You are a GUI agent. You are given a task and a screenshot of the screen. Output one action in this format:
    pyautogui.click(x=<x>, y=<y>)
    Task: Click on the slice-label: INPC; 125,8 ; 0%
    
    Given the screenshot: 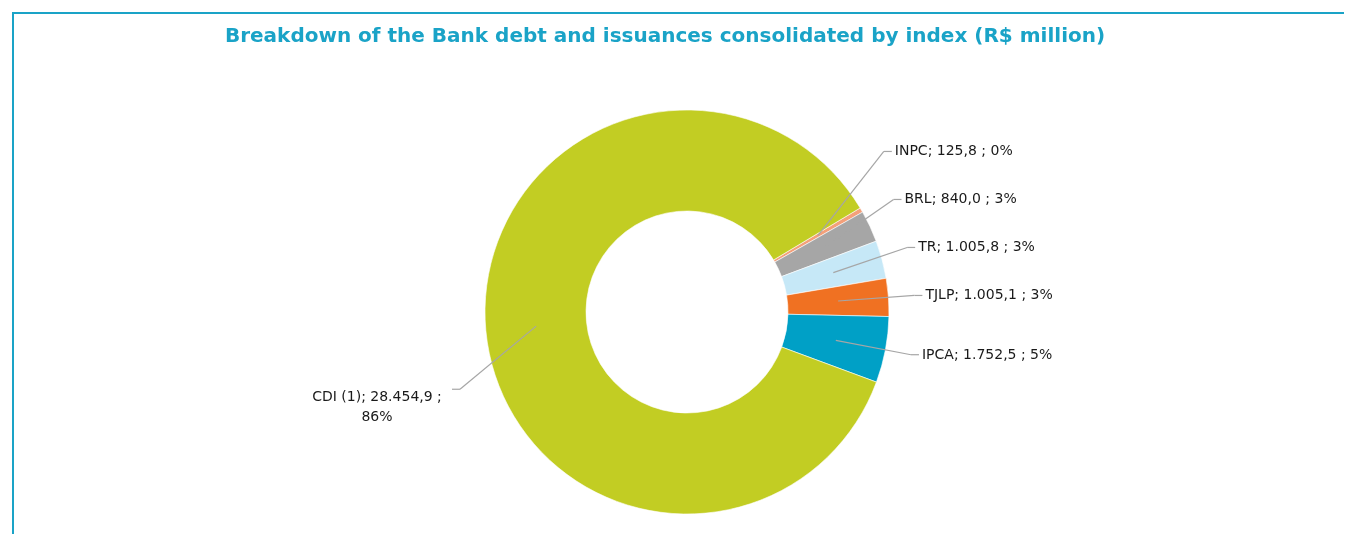 What is the action you would take?
    pyautogui.click(x=953, y=150)
    